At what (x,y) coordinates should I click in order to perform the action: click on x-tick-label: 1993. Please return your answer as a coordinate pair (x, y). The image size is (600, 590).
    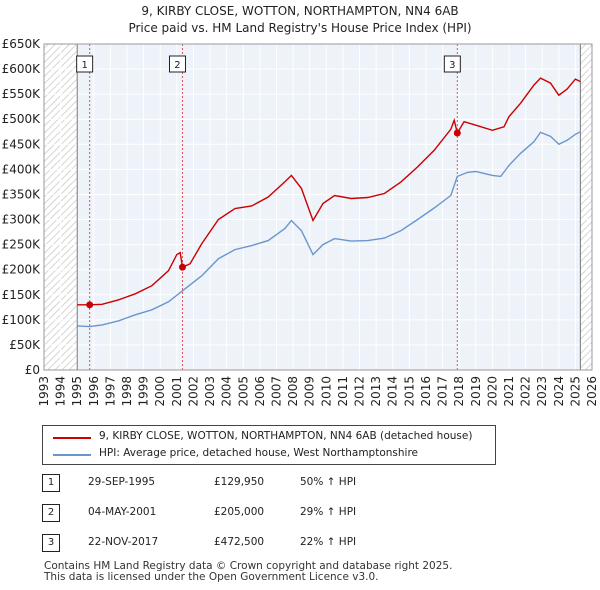
    Looking at the image, I should click on (44, 391).